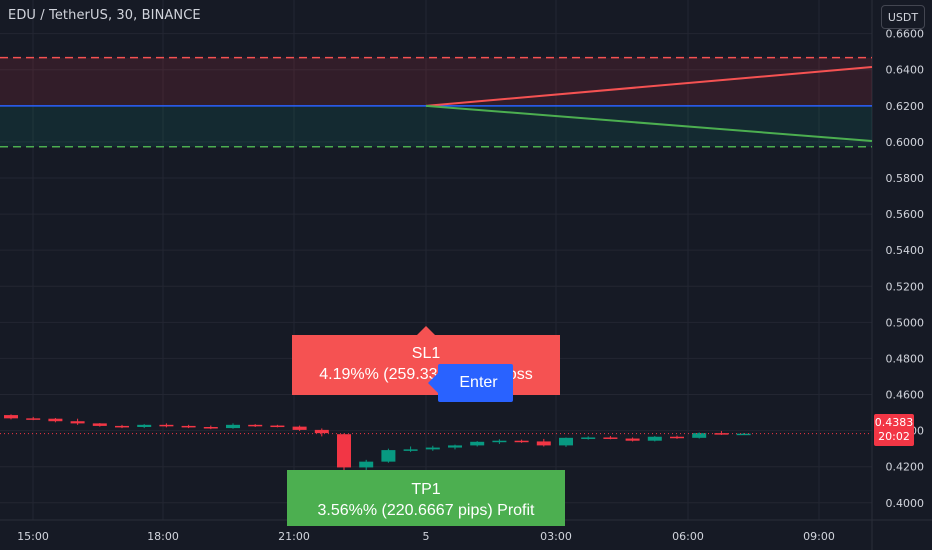  What do you see at coordinates (905, 106) in the screenshot?
I see `price-tick-label: 0.6200` at bounding box center [905, 106].